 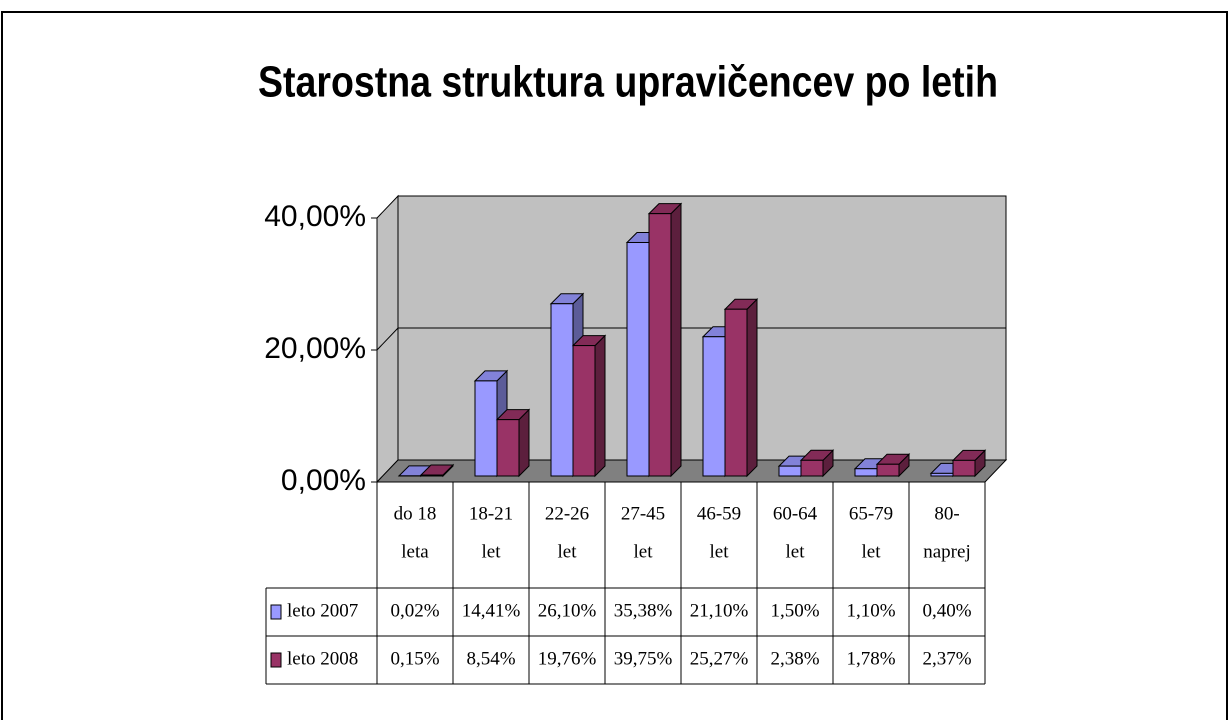 What do you see at coordinates (415, 551) in the screenshot?
I see `x-tick-label: leta` at bounding box center [415, 551].